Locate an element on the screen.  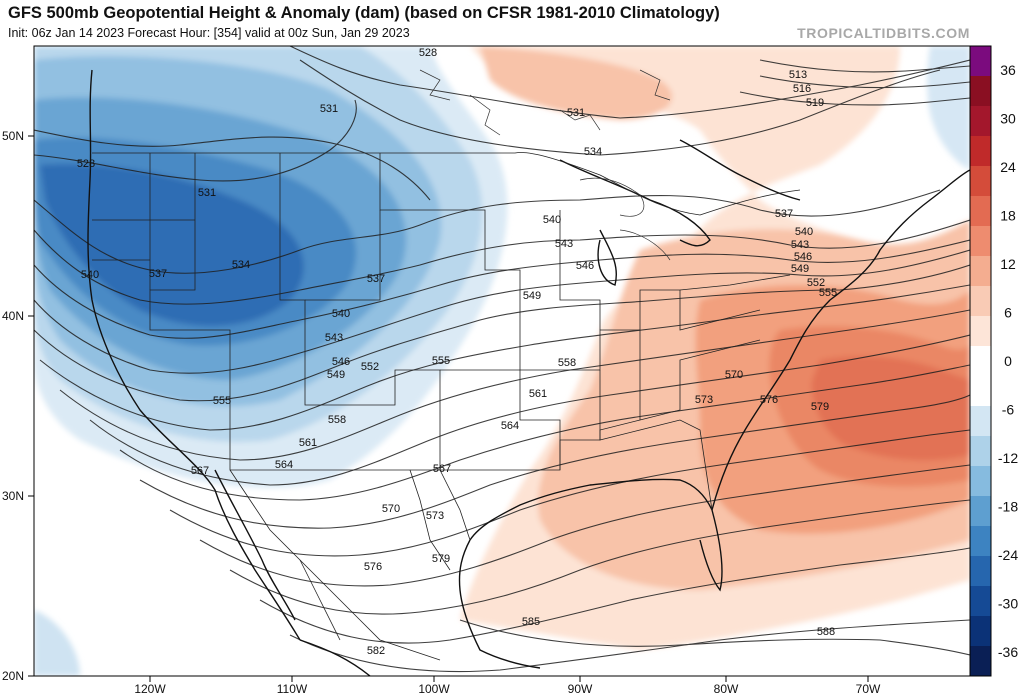
lon-label-110w: 110W is located at coordinates (292, 689).